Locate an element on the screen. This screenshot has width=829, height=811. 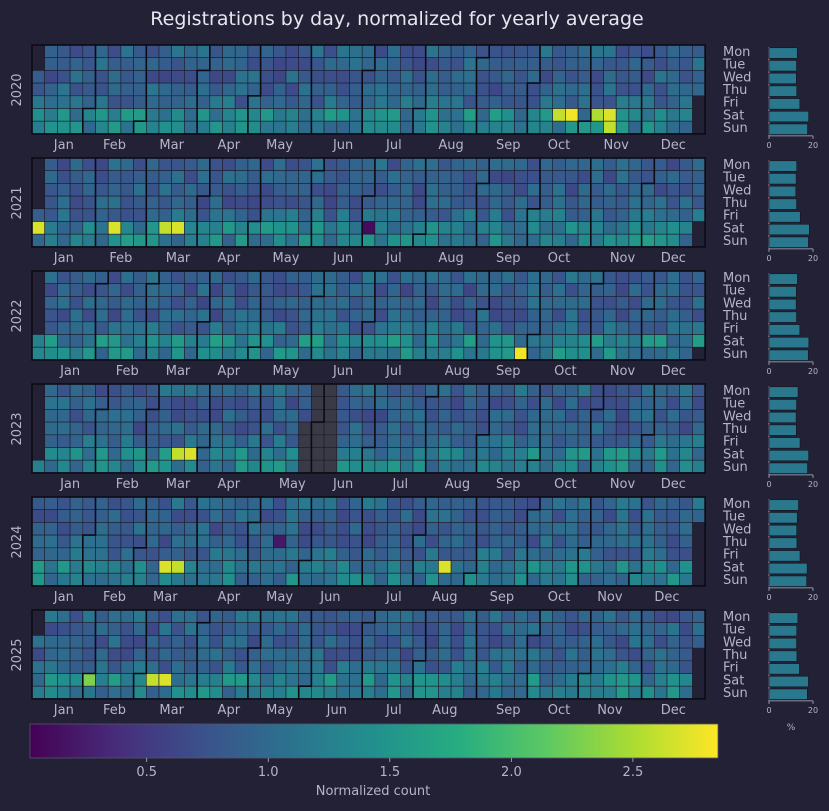
month-label: Jun is located at coordinates (329, 597).